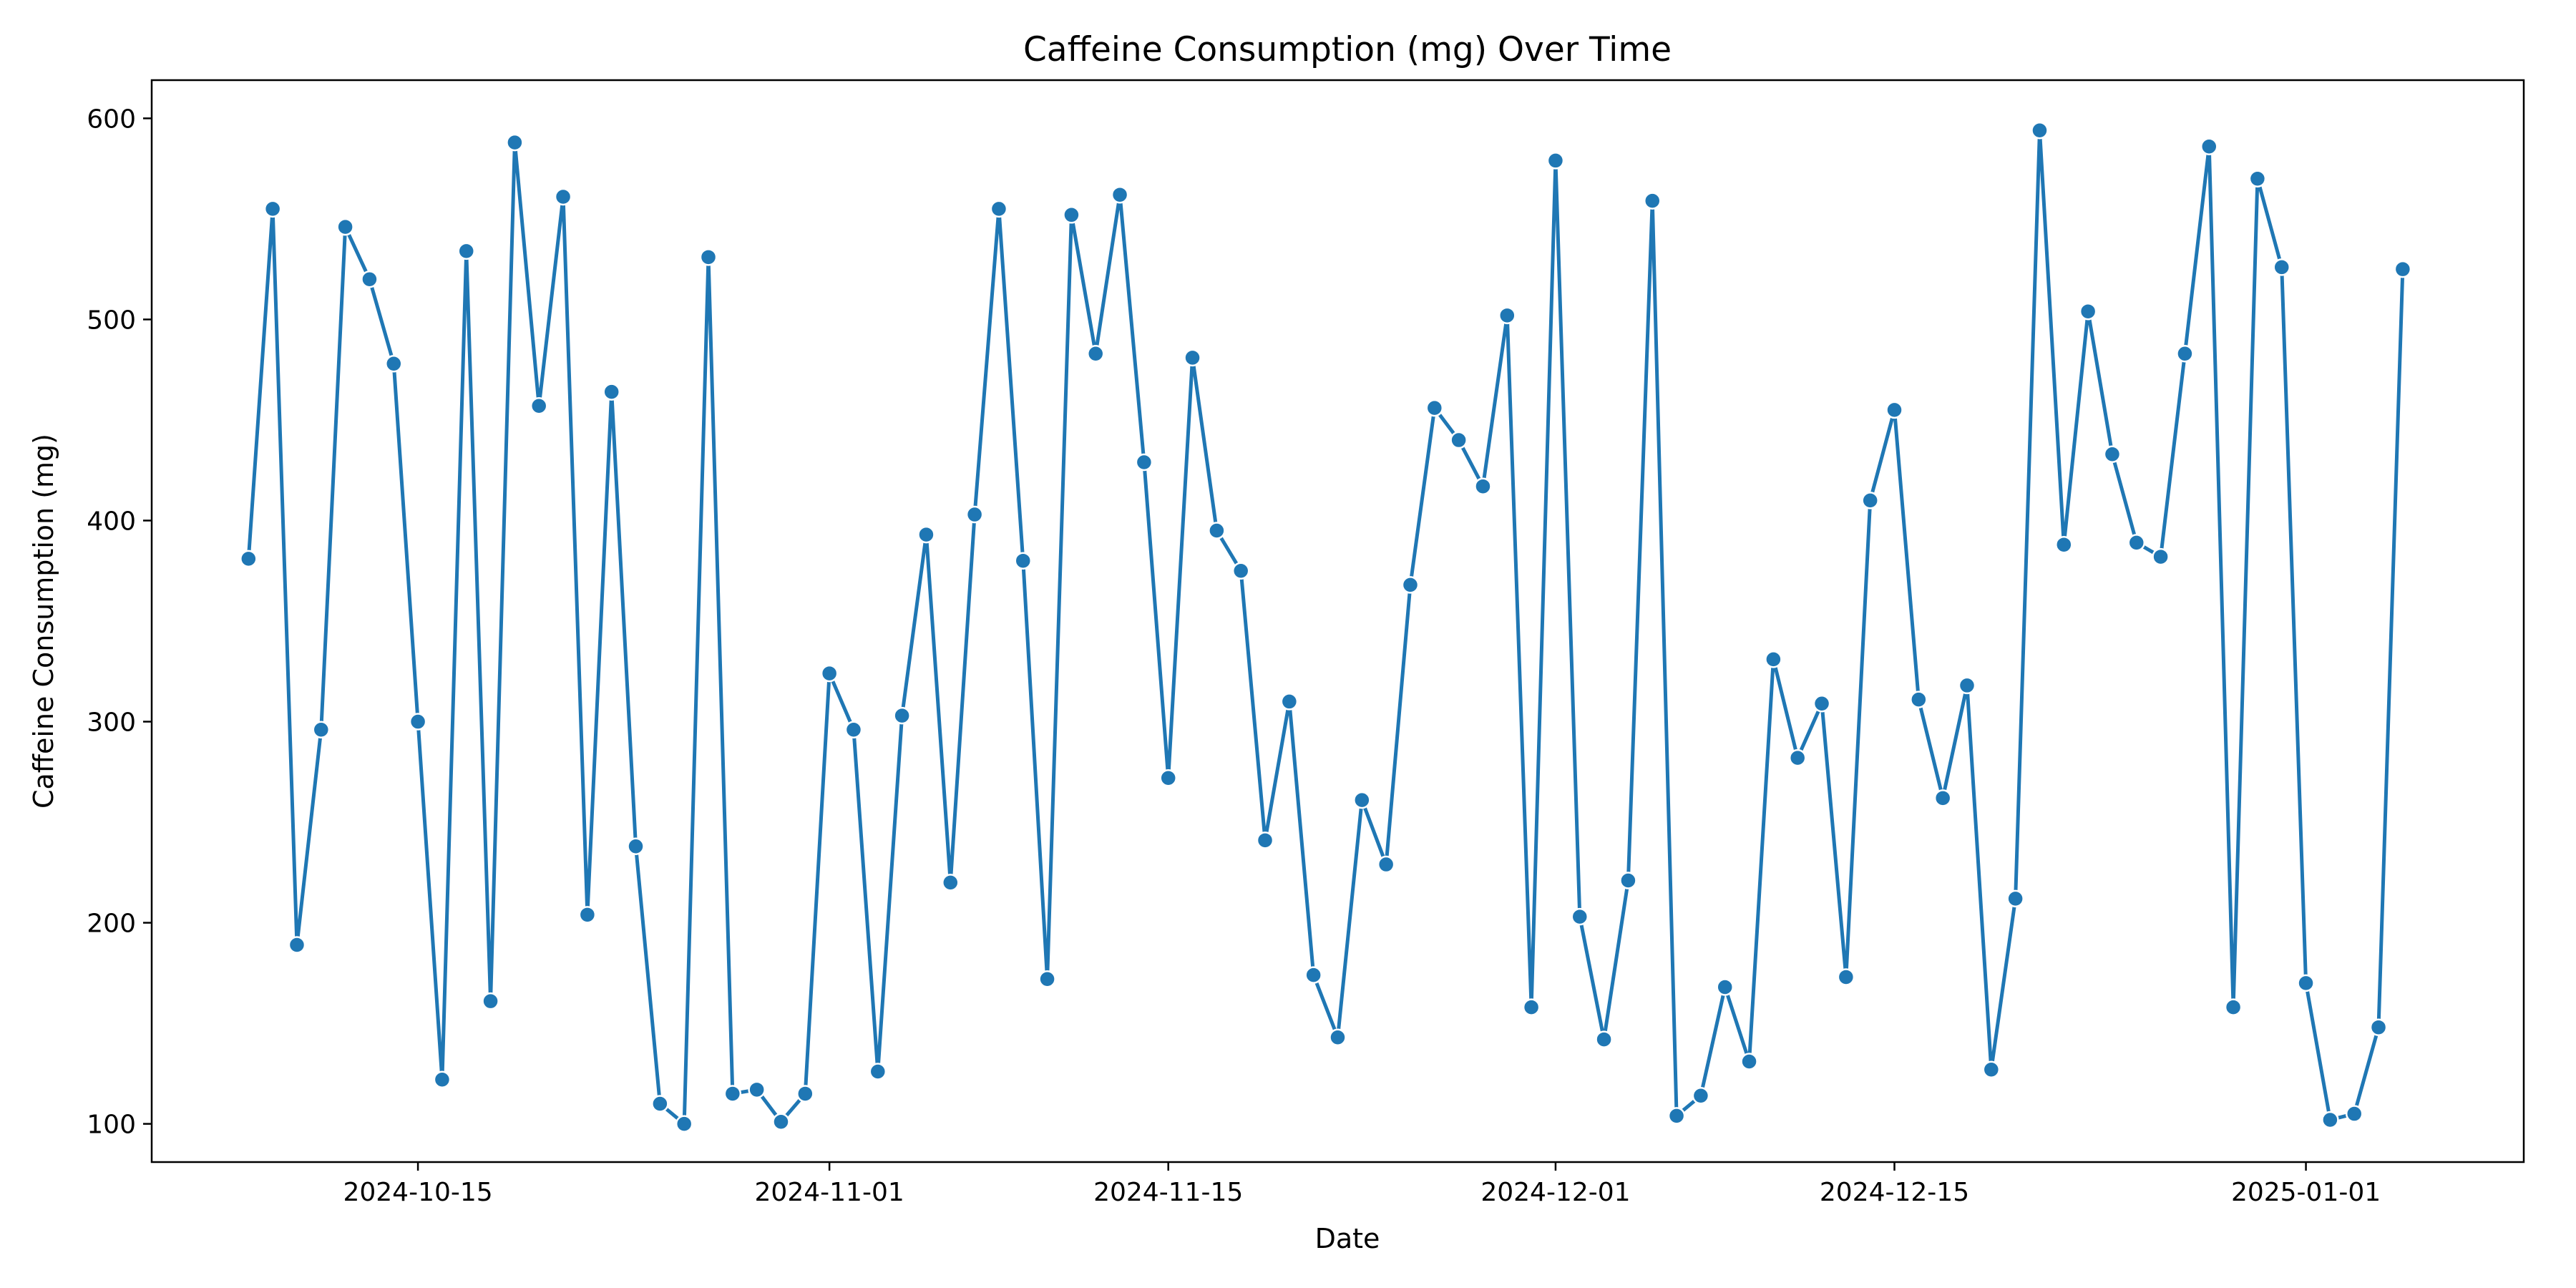  Describe the element at coordinates (111, 320) in the screenshot. I see `y-tick-label: 500` at that location.